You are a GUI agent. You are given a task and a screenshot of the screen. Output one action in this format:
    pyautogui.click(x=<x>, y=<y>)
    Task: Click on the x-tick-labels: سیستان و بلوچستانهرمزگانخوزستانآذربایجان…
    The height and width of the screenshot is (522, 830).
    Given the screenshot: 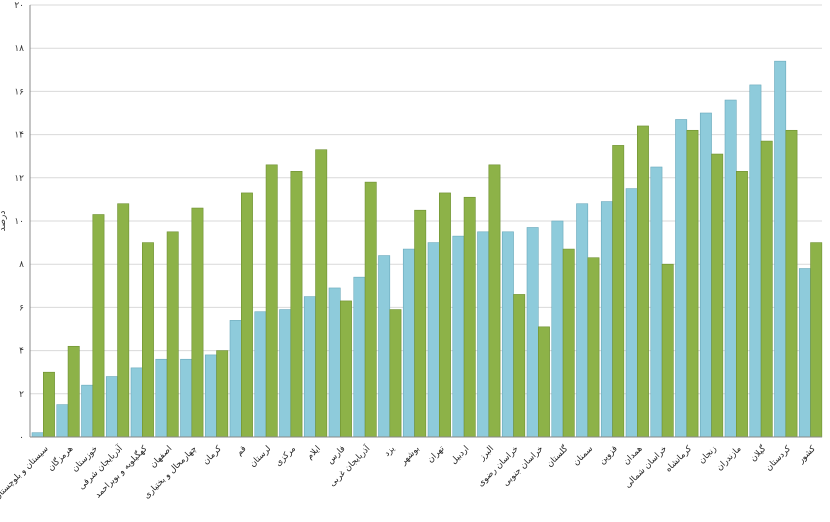 What is the action you would take?
    pyautogui.click(x=409, y=472)
    